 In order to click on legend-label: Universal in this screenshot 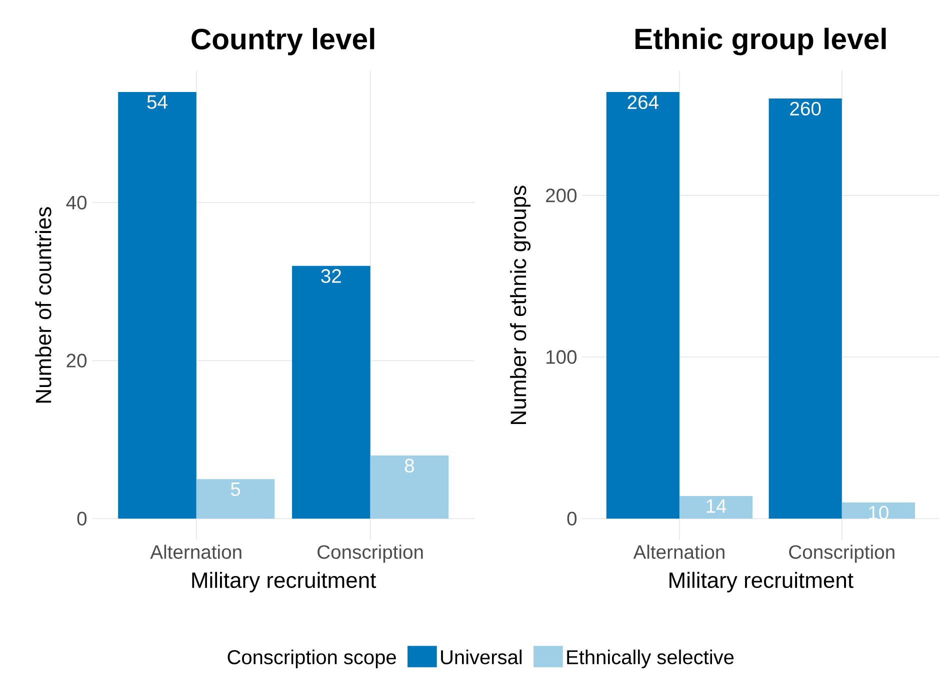, I will do `click(481, 657)`.